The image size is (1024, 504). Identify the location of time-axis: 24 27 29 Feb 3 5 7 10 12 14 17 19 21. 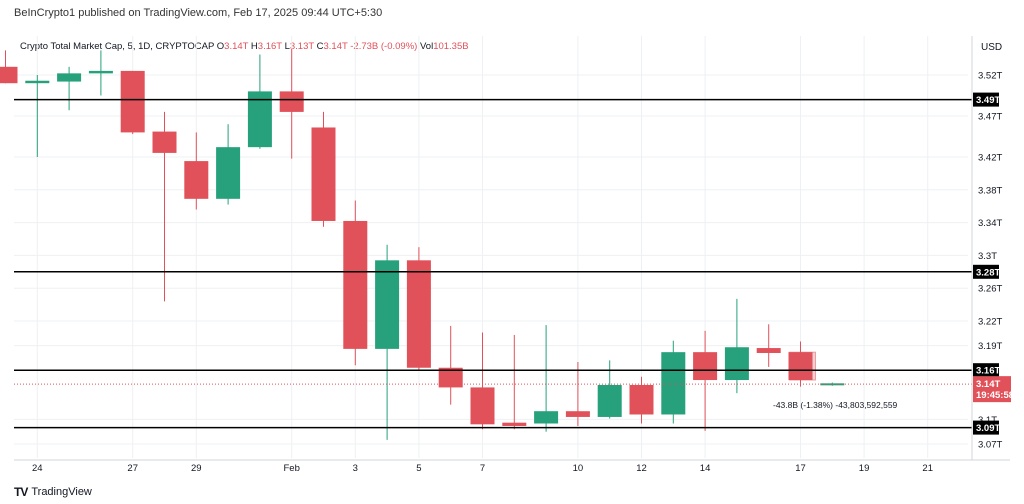
(512, 466).